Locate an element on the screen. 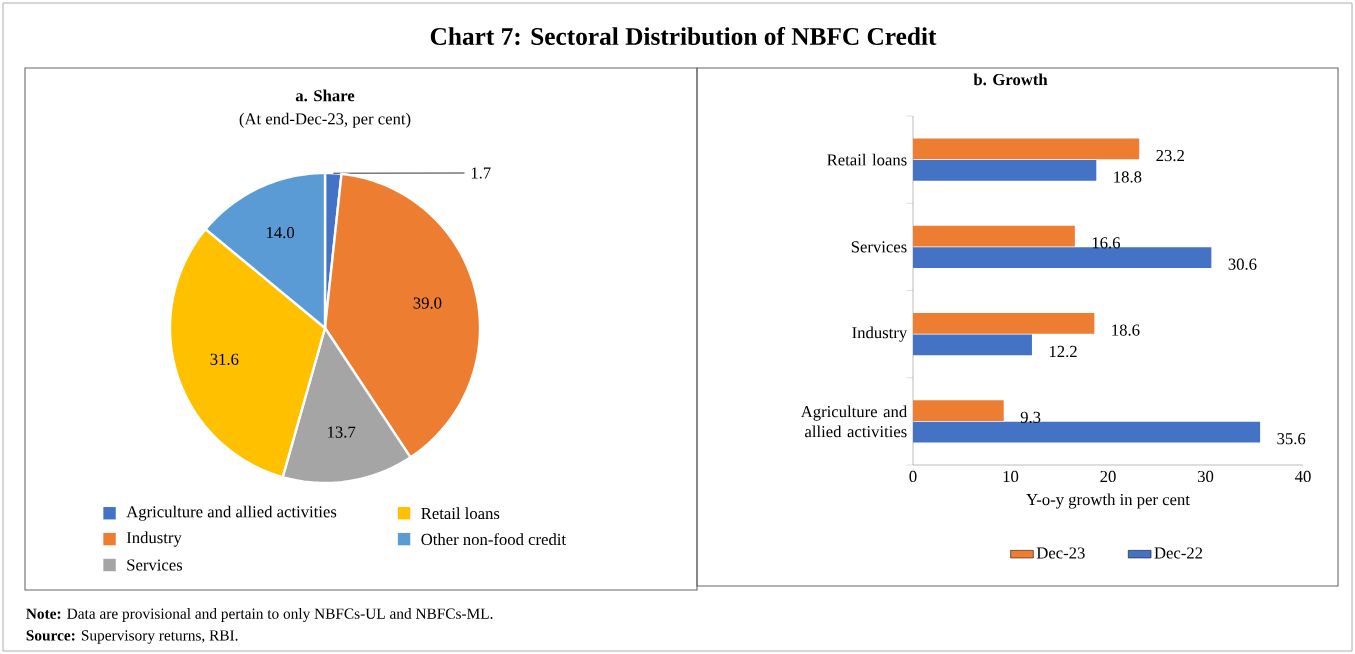 This screenshot has width=1355, height=654. data-label: 14.0 is located at coordinates (281, 232).